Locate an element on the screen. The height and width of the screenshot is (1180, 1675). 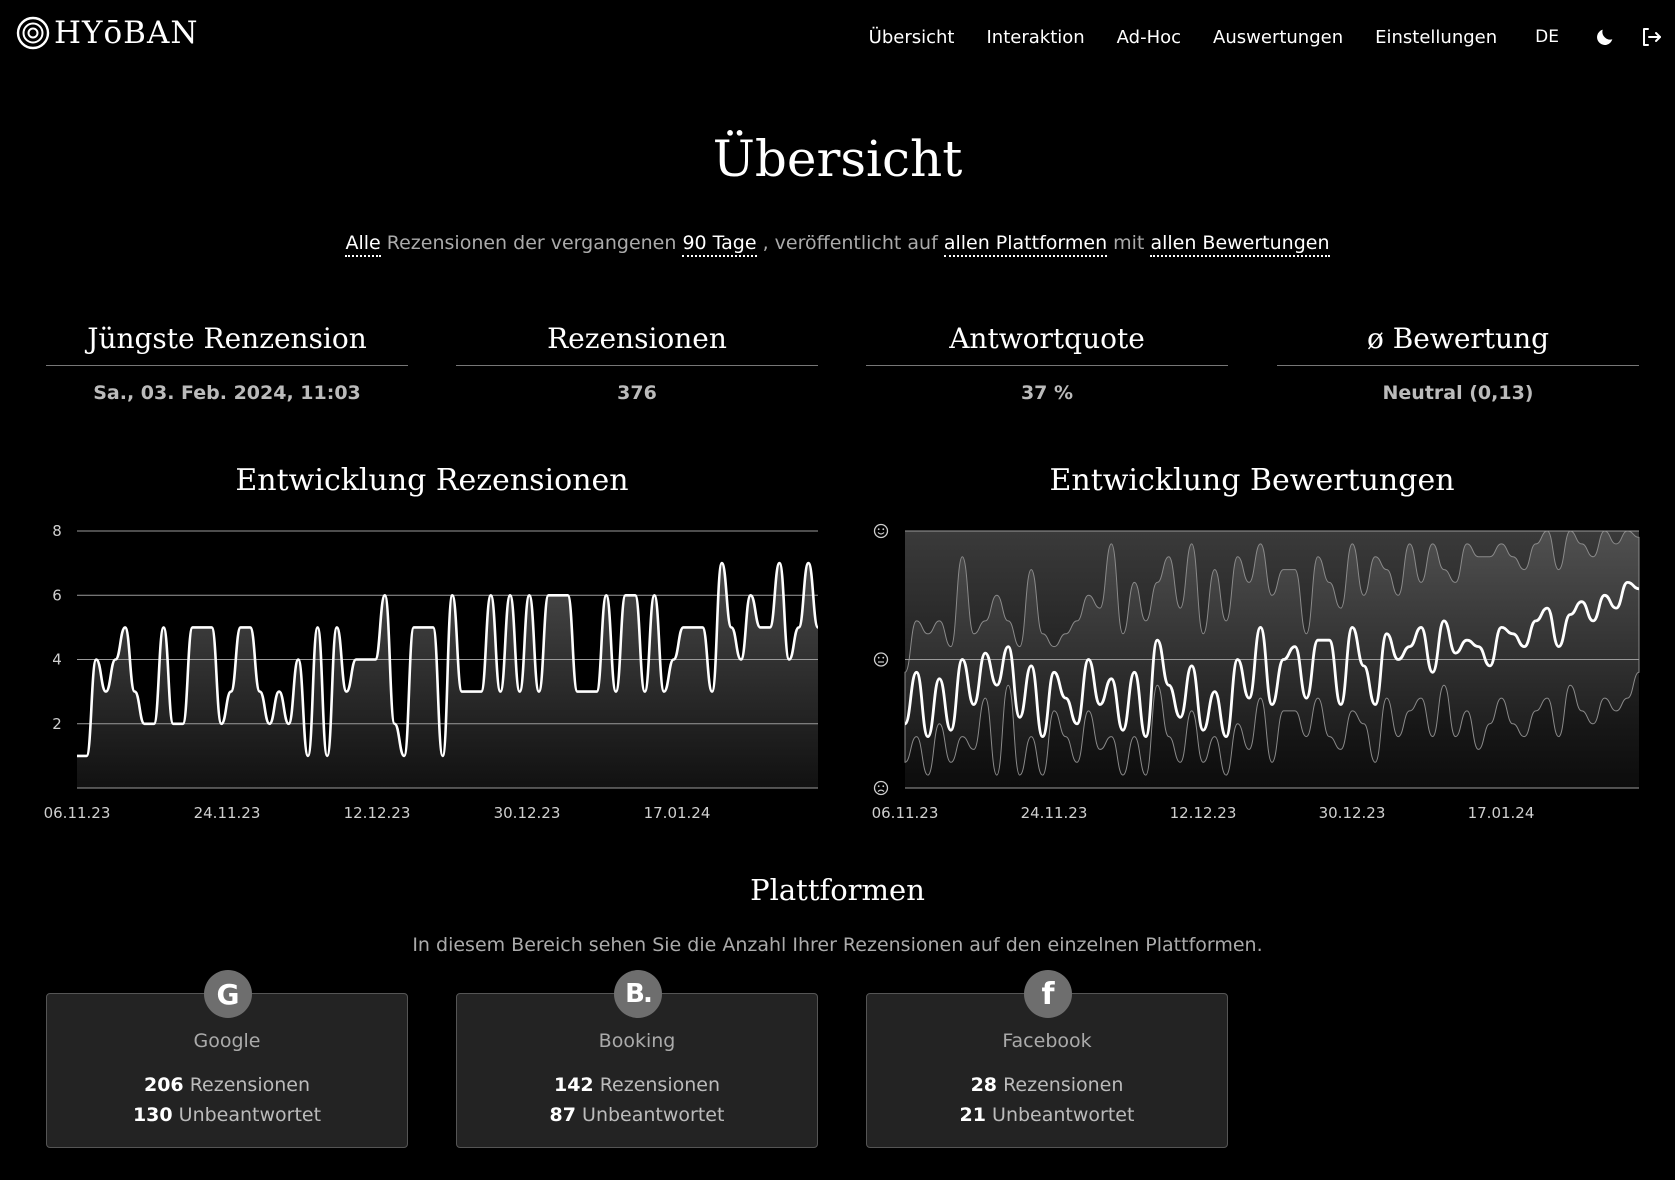
y-tick-label: 4 is located at coordinates (57, 660).